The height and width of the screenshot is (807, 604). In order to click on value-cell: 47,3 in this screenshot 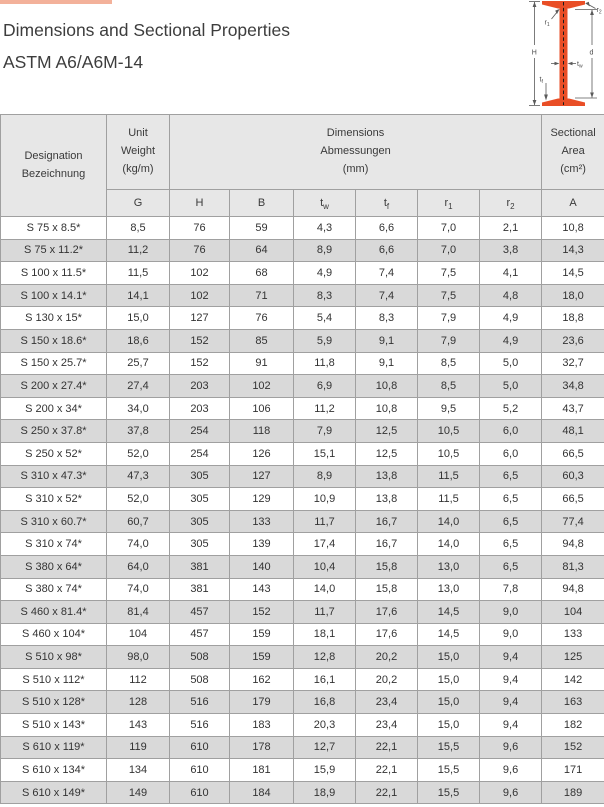, I will do `click(138, 476)`.